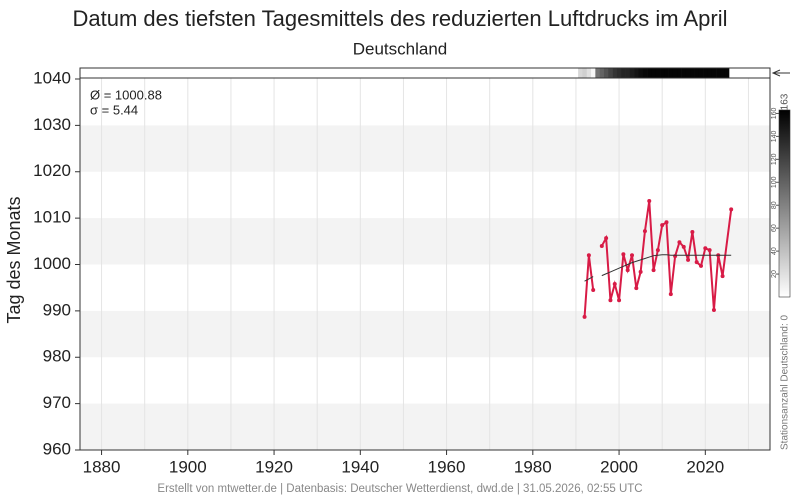  Describe the element at coordinates (126, 94) in the screenshot. I see `annotation: Ø = 1000.88` at that location.